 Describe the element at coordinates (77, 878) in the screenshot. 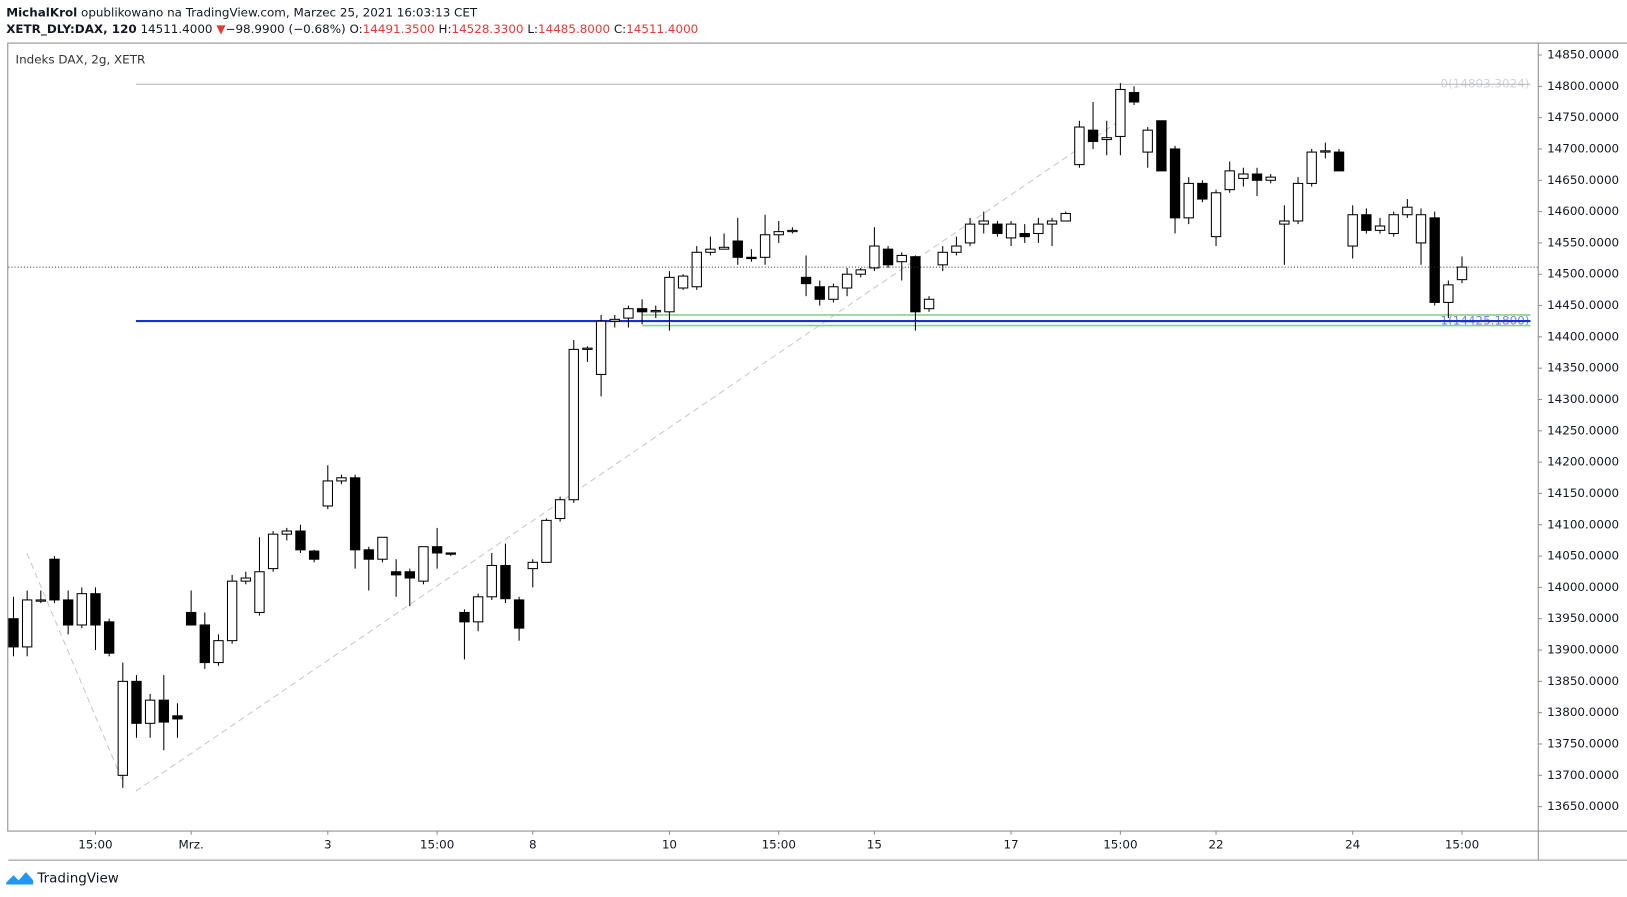

I see `brand: TradingView` at that location.